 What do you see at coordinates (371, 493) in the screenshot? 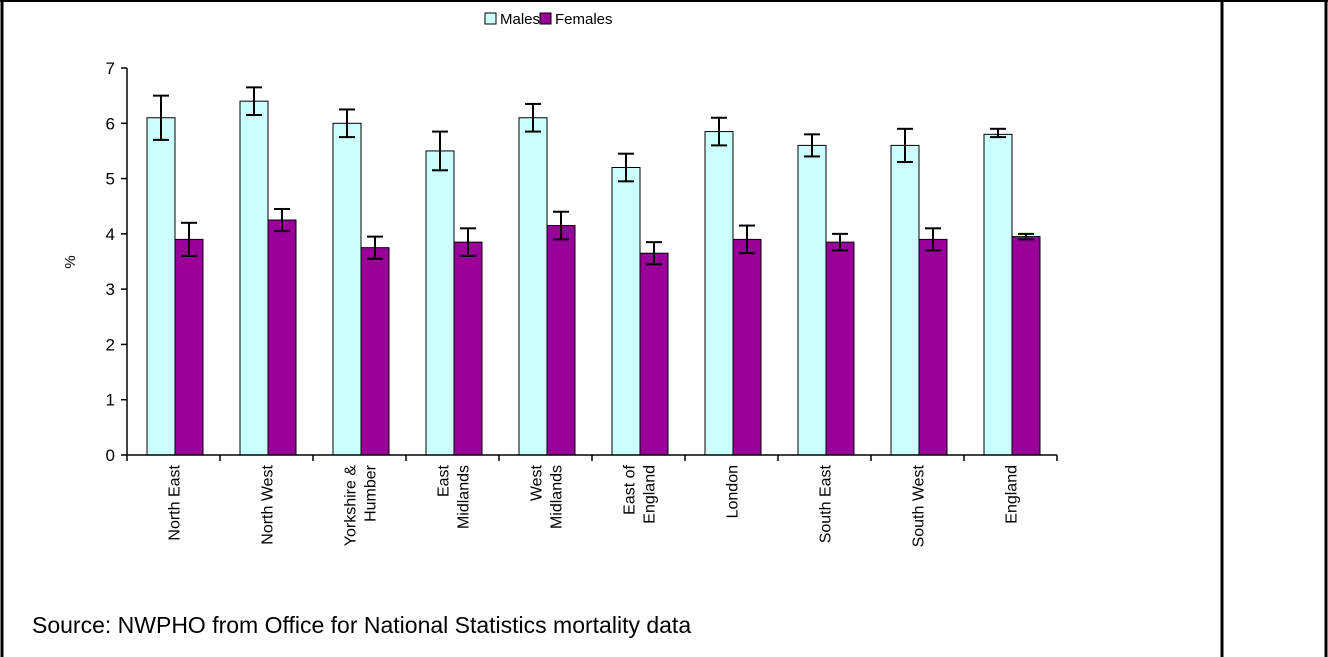
I see `x-category-label: Humber` at bounding box center [371, 493].